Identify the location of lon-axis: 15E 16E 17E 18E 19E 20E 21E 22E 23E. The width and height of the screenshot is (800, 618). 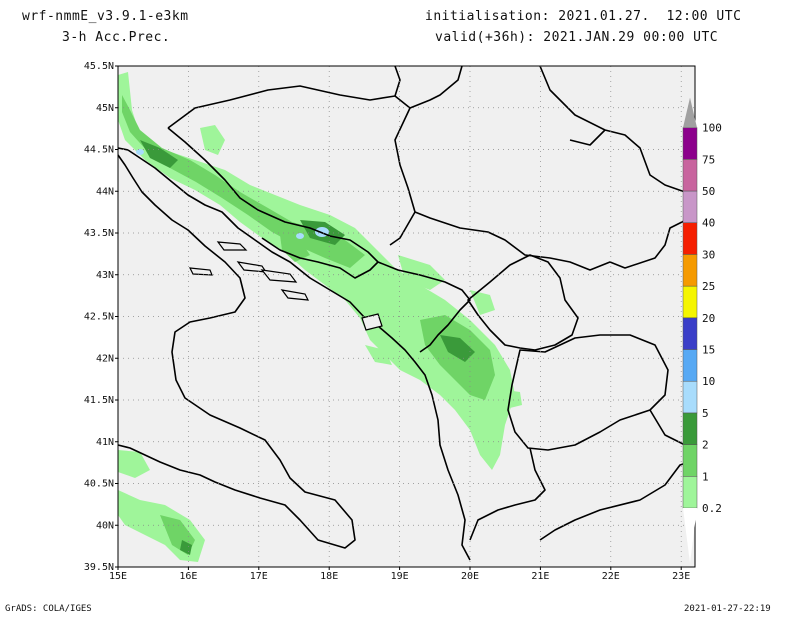
(399, 574).